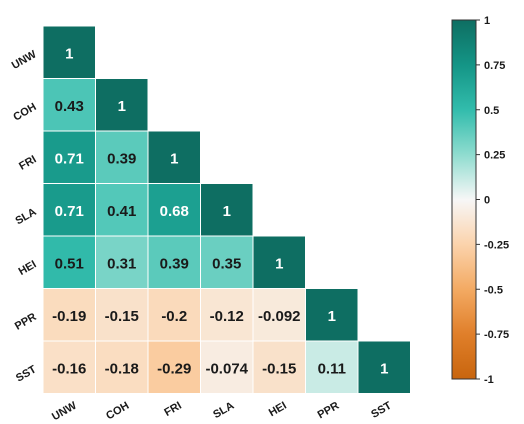  I want to click on cell-COH-COH, so click(122, 105).